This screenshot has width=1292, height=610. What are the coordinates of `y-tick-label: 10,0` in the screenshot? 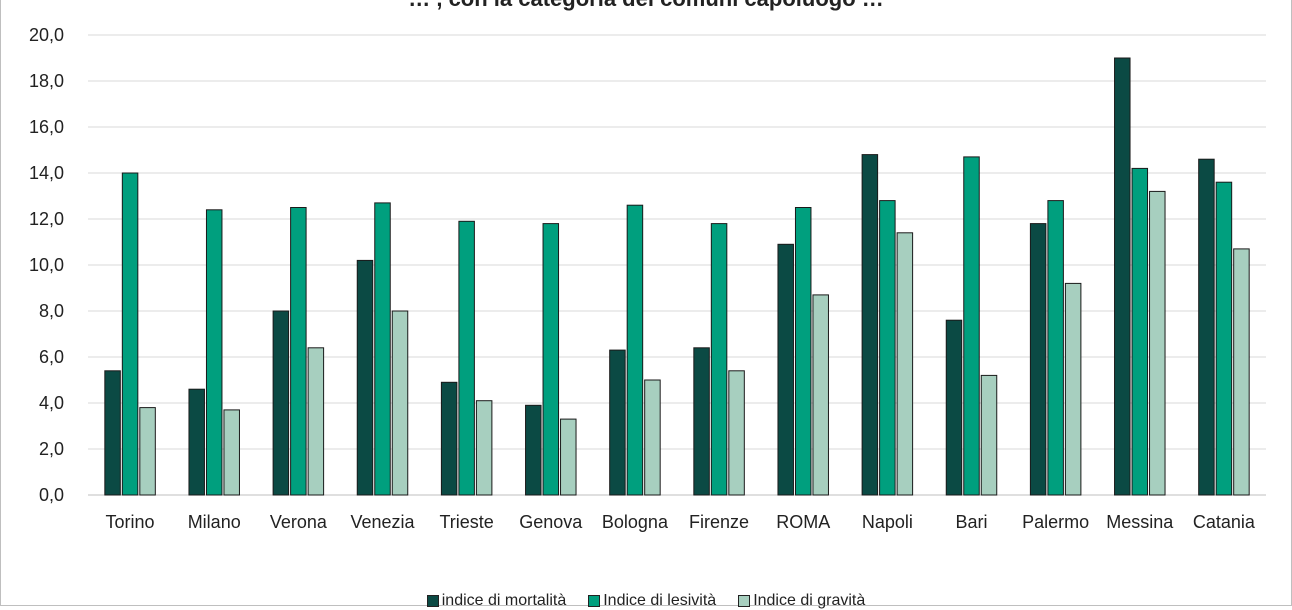 It's located at (46, 265).